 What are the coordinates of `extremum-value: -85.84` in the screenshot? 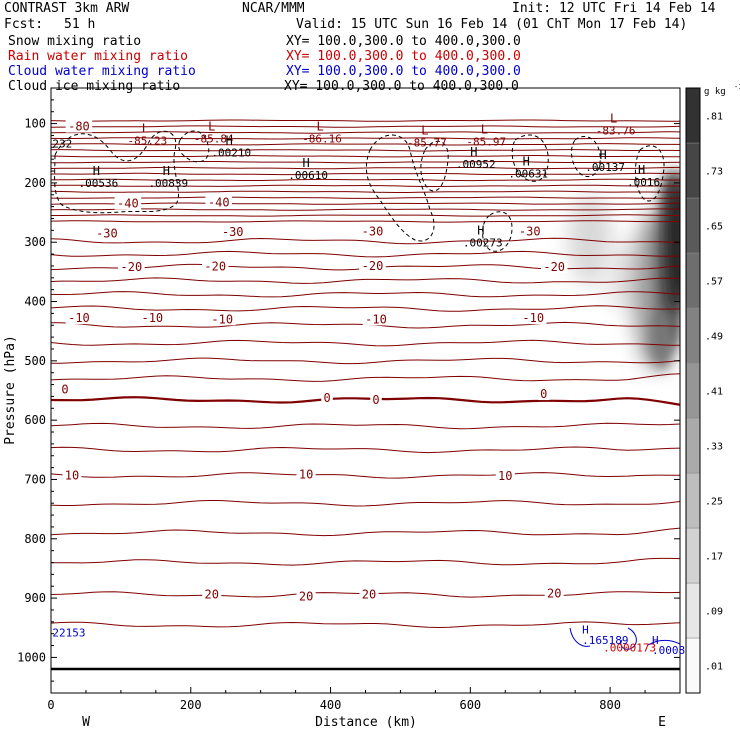 It's located at (214, 139).